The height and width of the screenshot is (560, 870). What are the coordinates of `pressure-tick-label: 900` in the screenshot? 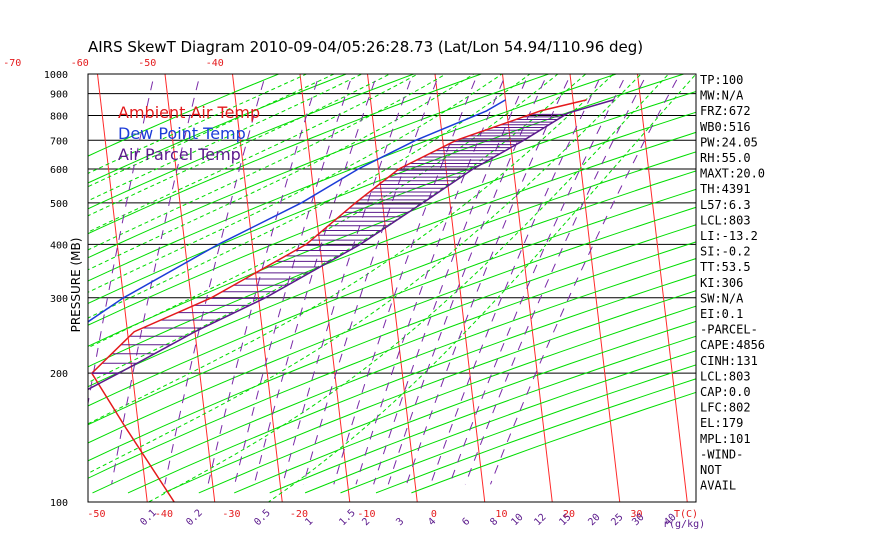 It's located at (59, 95).